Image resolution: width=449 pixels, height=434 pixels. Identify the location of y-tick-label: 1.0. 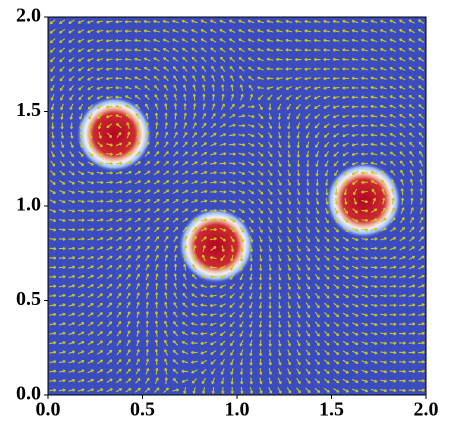
(28, 205).